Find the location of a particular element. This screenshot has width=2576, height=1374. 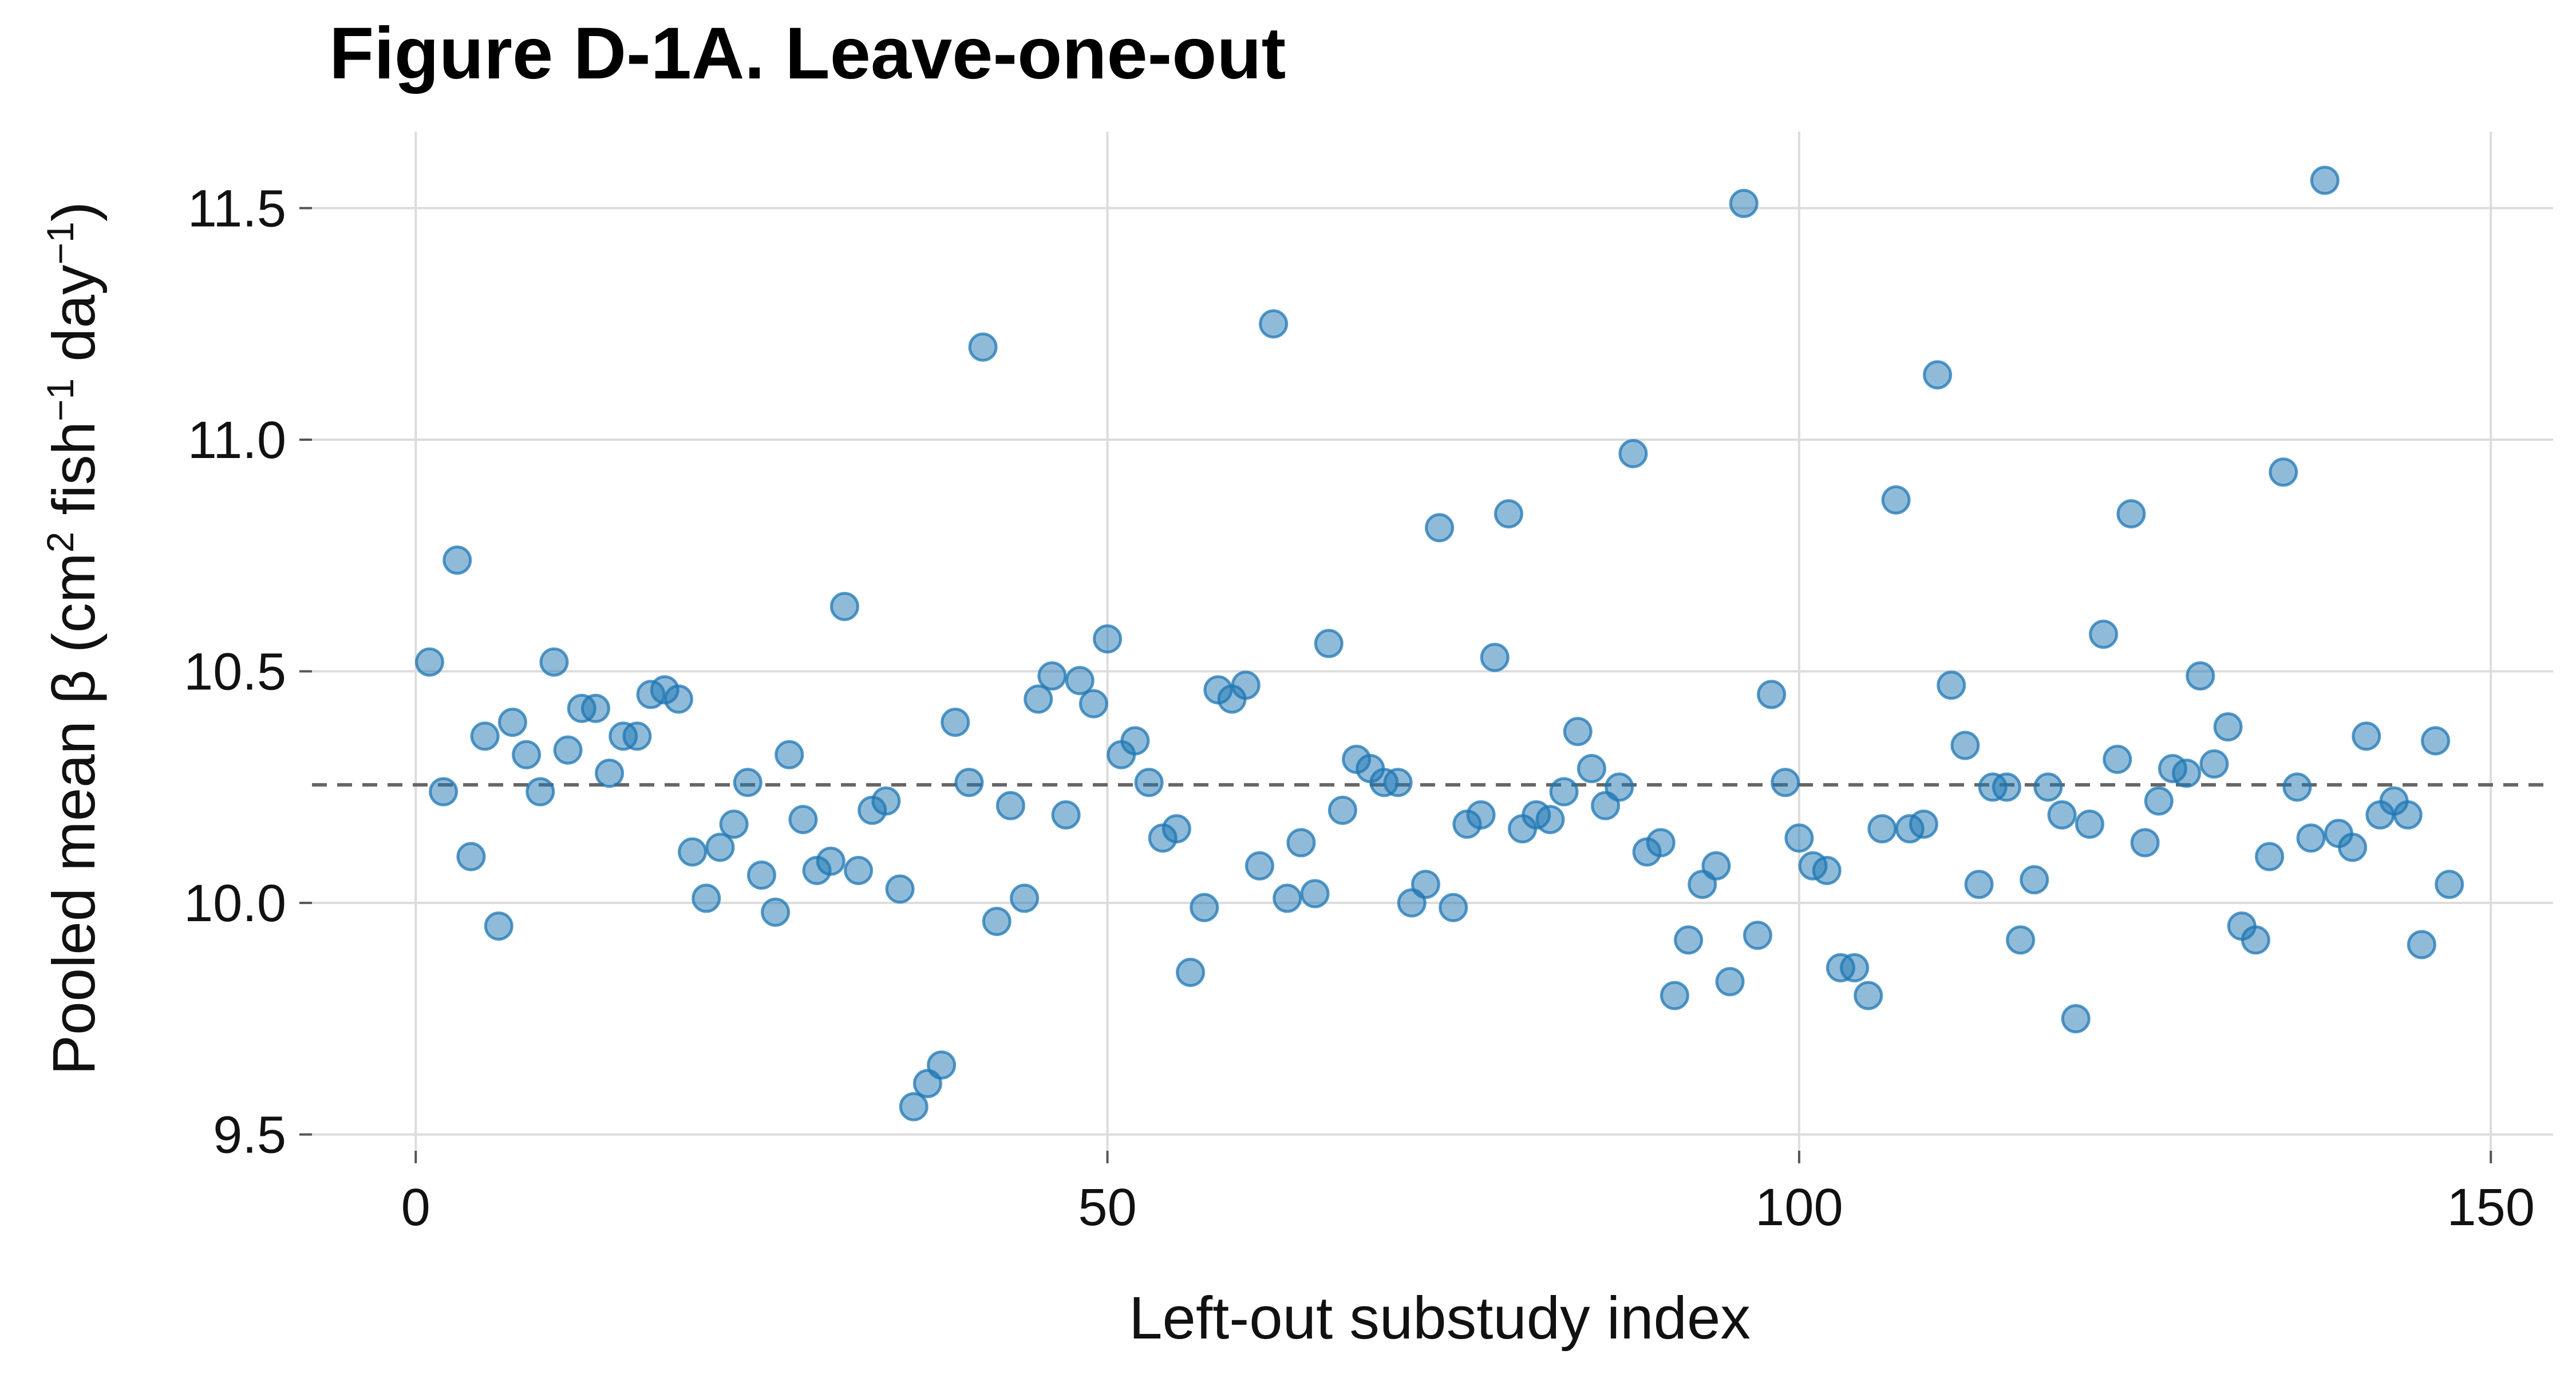

y-axis-label-sup1: 2 is located at coordinates (60, 542).